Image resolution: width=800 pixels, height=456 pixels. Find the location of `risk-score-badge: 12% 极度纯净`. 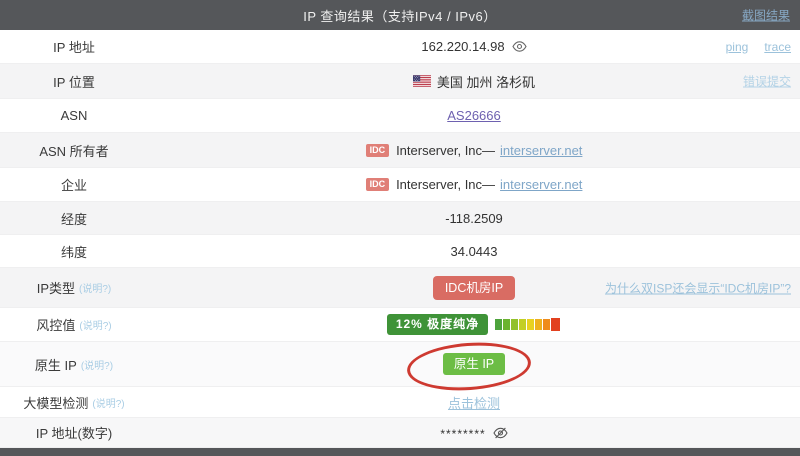

risk-score-badge: 12% 极度纯净 is located at coordinates (437, 324).